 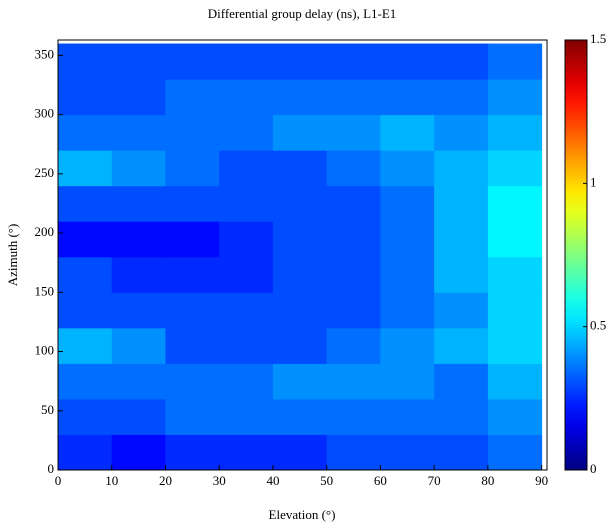 What do you see at coordinates (576, 255) in the screenshot?
I see `colorbar` at bounding box center [576, 255].